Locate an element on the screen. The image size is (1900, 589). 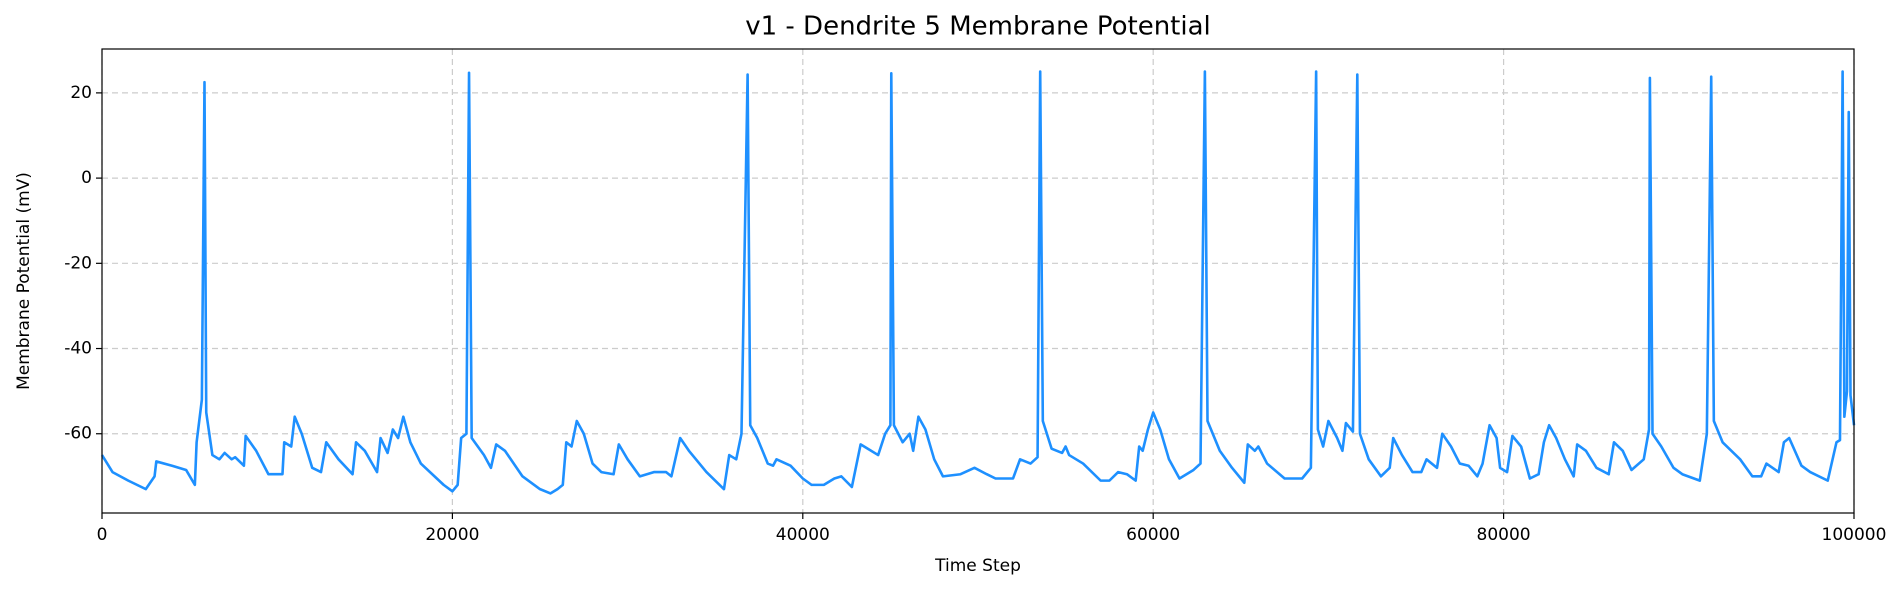
x-tick-label: 100000 is located at coordinates (1854, 535).